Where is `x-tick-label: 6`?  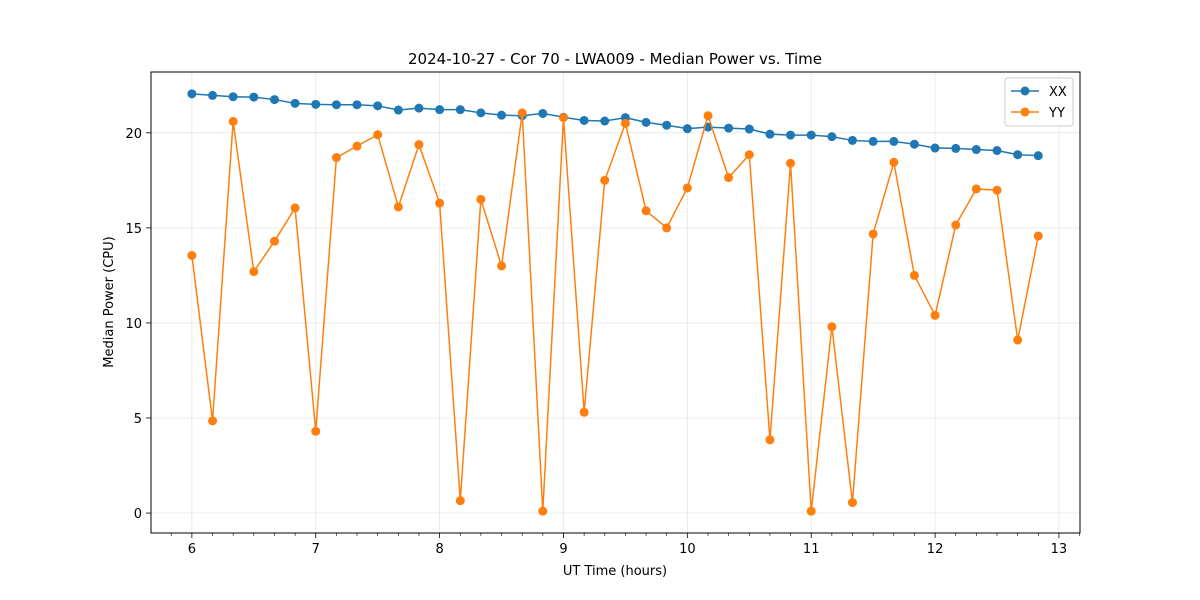 x-tick-label: 6 is located at coordinates (192, 549).